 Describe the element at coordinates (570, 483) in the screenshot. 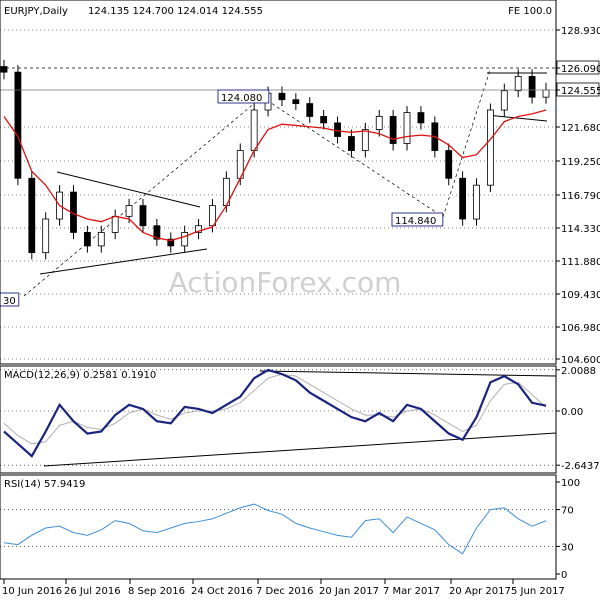

I see `rsi-tick-label: 100` at that location.